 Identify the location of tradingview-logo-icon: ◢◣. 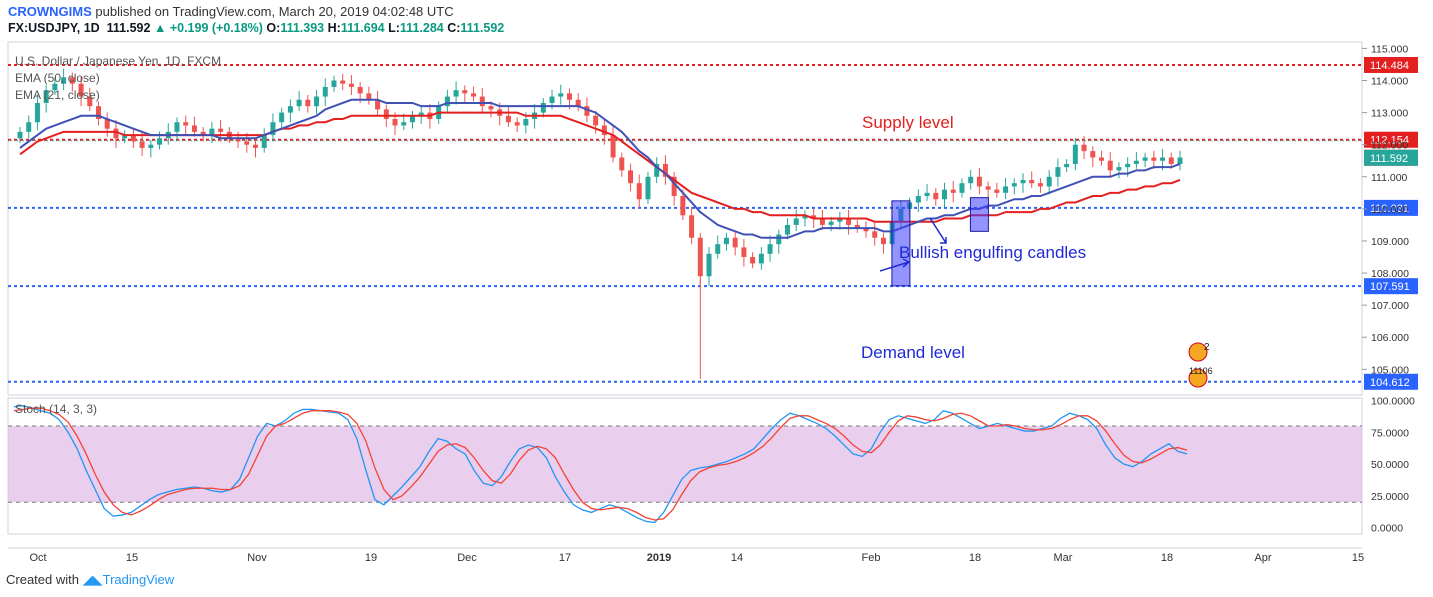
(92, 579).